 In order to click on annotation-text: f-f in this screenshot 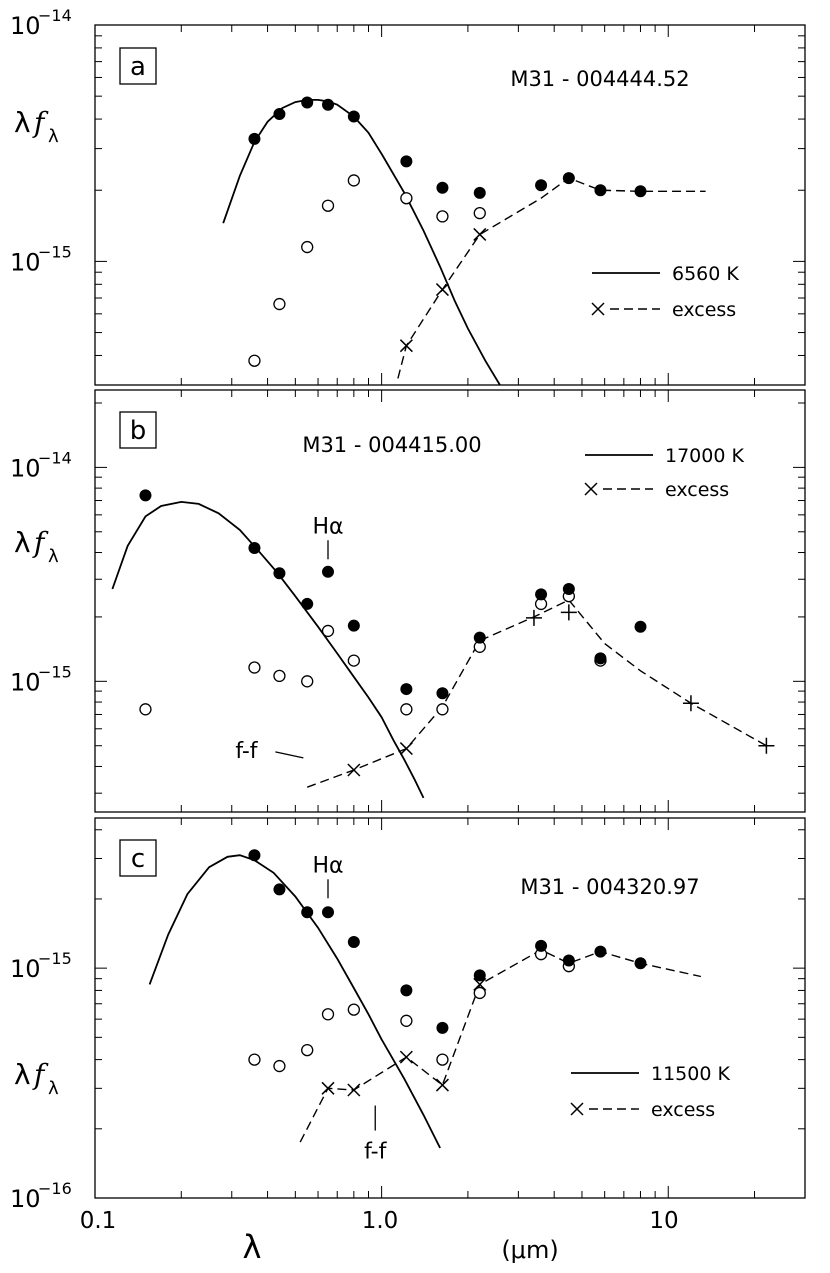, I will do `click(246, 751)`.